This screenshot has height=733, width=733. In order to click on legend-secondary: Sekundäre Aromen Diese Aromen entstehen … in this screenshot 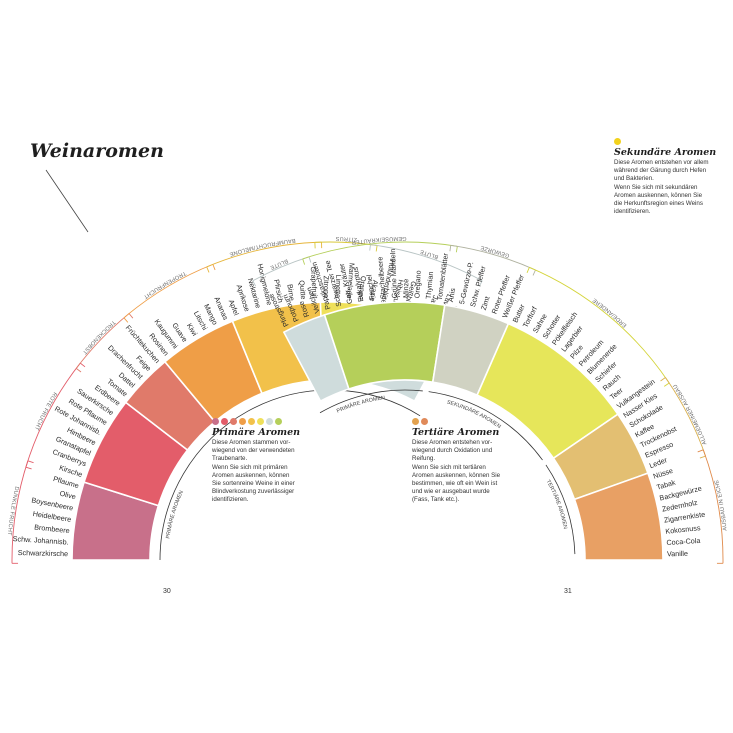, I will do `click(671, 177)`.